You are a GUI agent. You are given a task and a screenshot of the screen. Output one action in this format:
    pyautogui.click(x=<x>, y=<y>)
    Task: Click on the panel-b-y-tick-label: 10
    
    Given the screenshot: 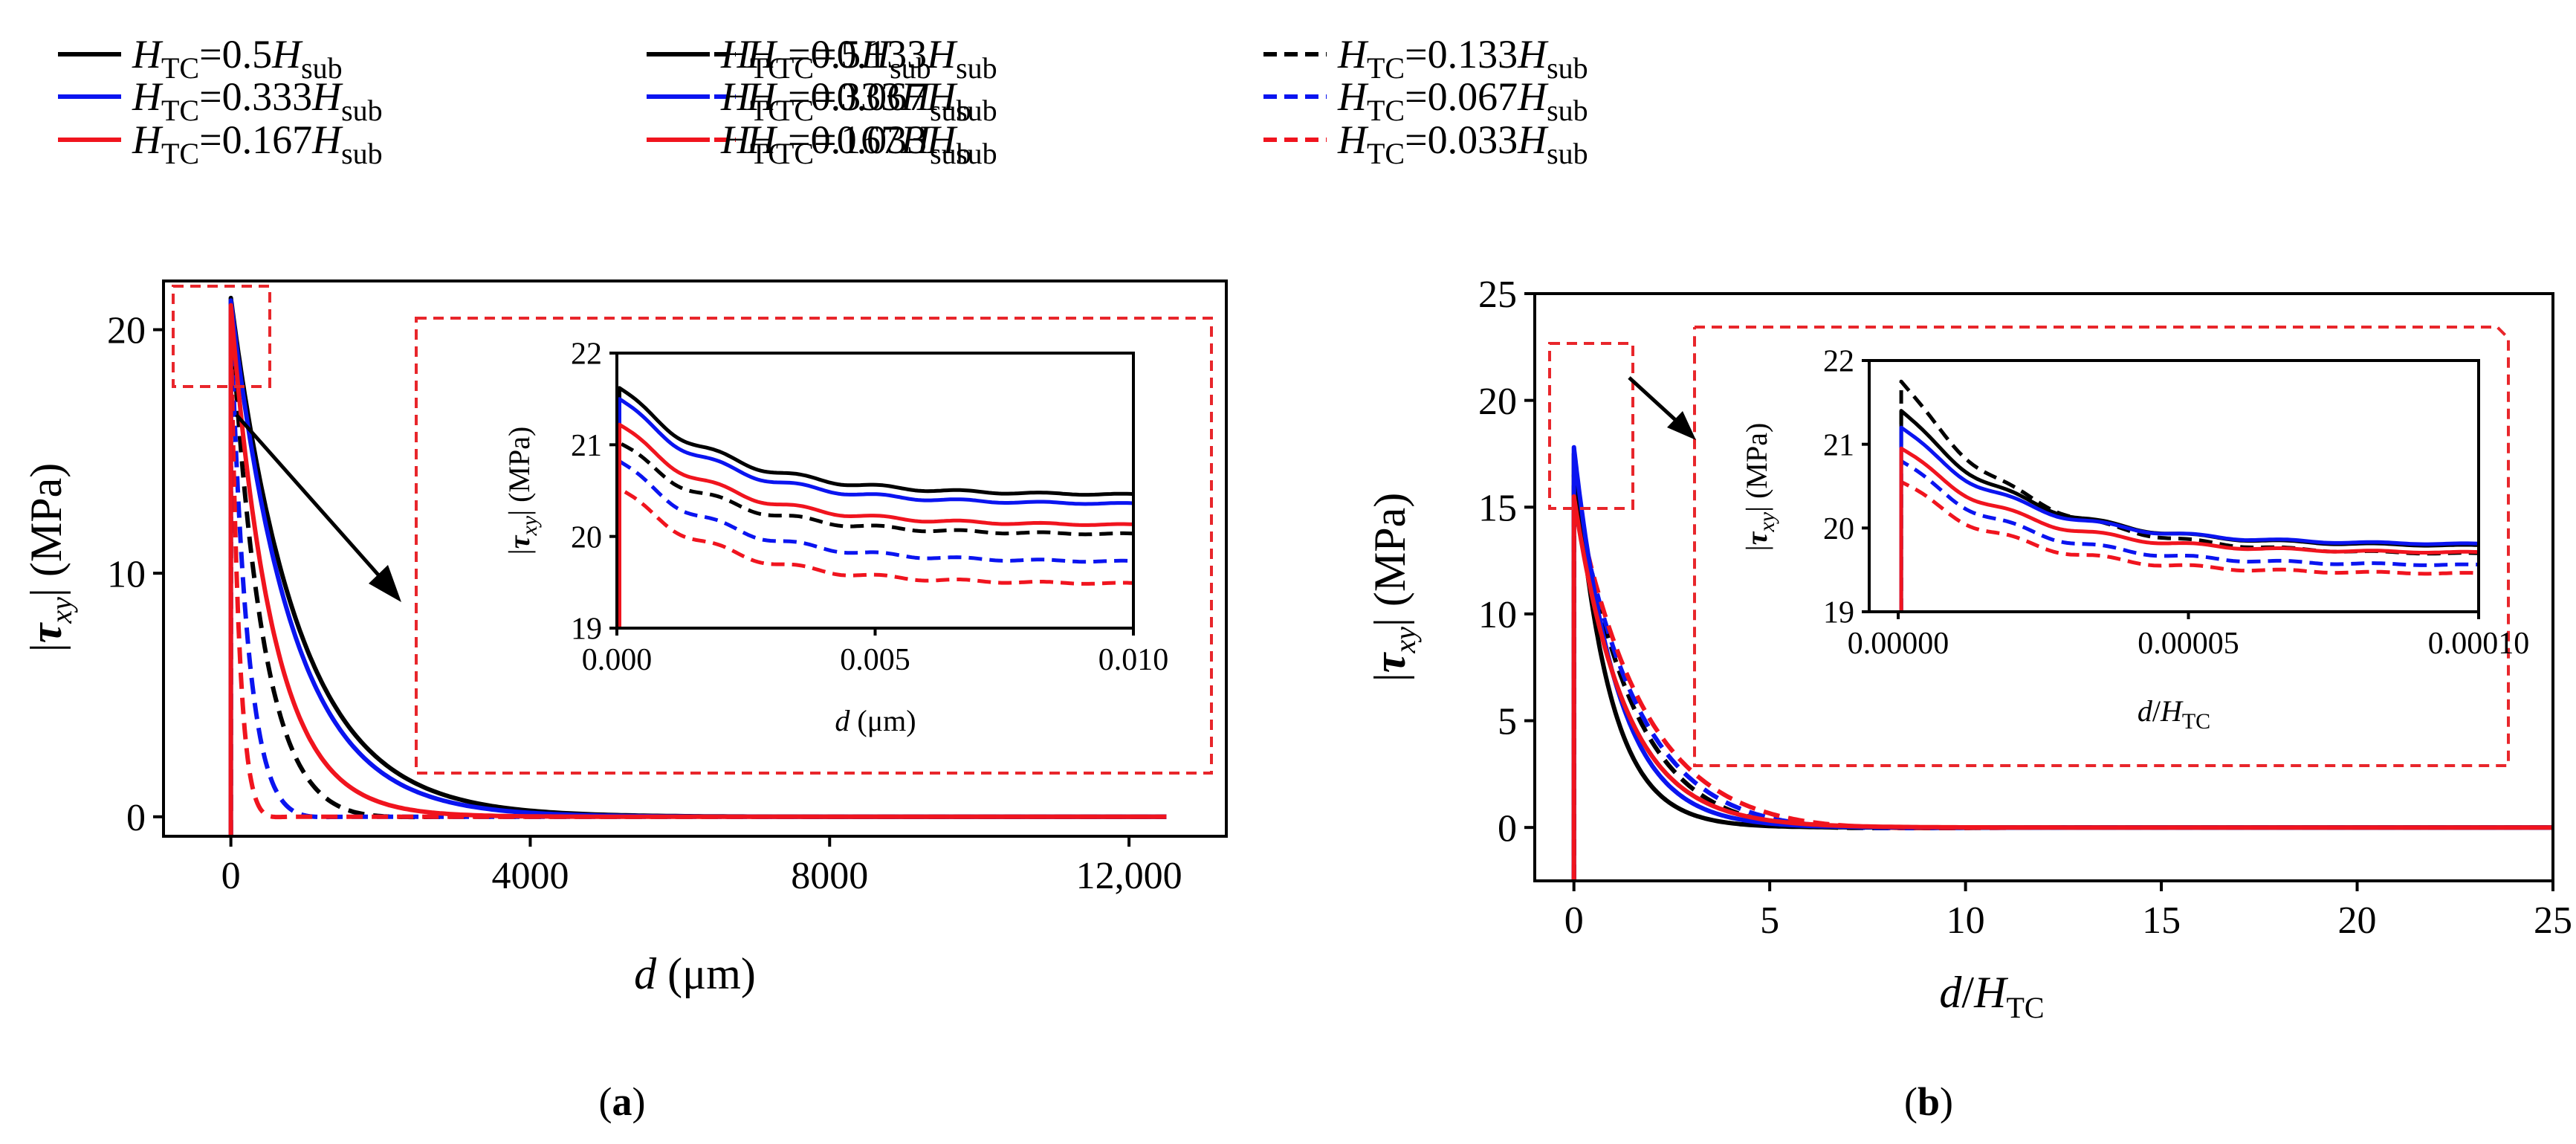 What is the action you would take?
    pyautogui.click(x=1498, y=615)
    